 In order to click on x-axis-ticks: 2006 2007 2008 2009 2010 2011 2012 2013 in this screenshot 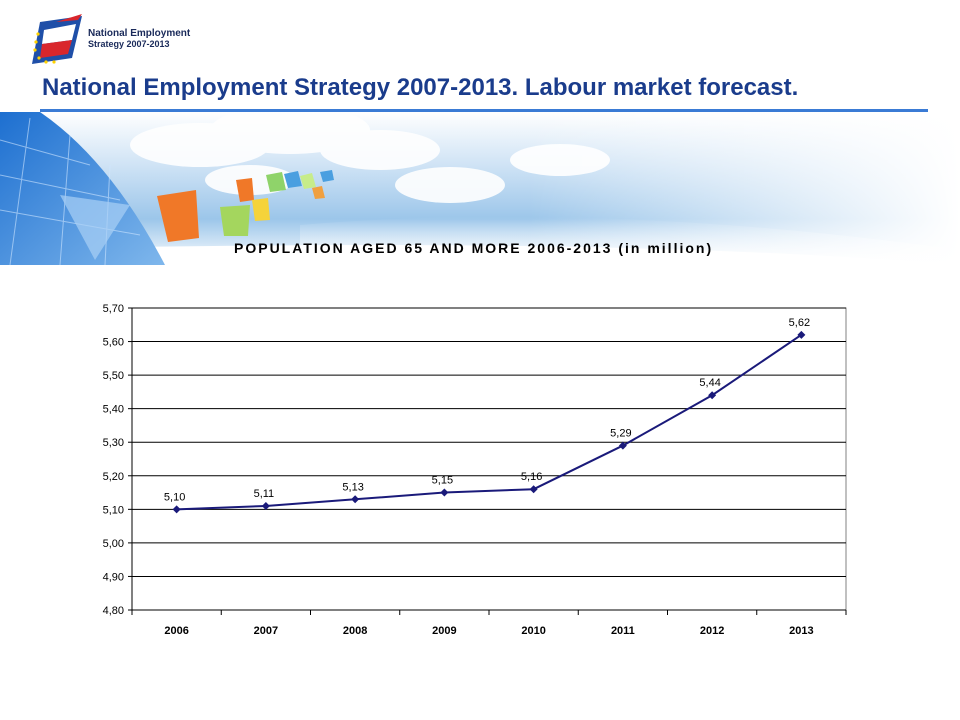, I will do `click(489, 623)`.